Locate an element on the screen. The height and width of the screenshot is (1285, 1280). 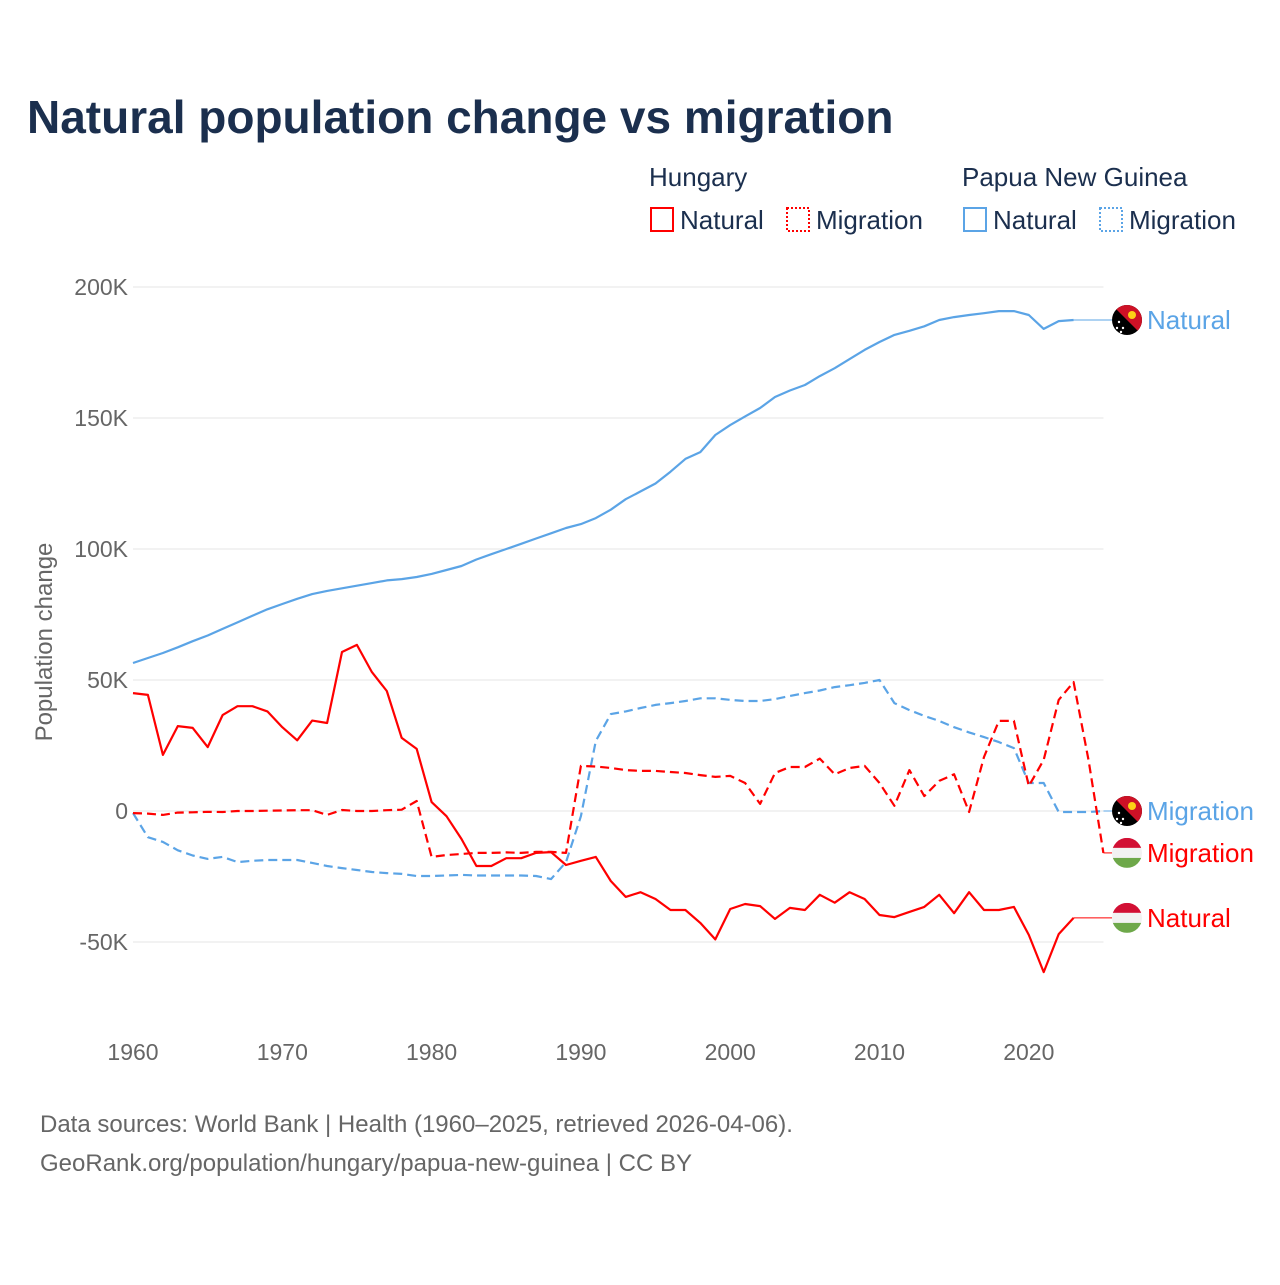
y-tick-label: 100K is located at coordinates (101, 549).